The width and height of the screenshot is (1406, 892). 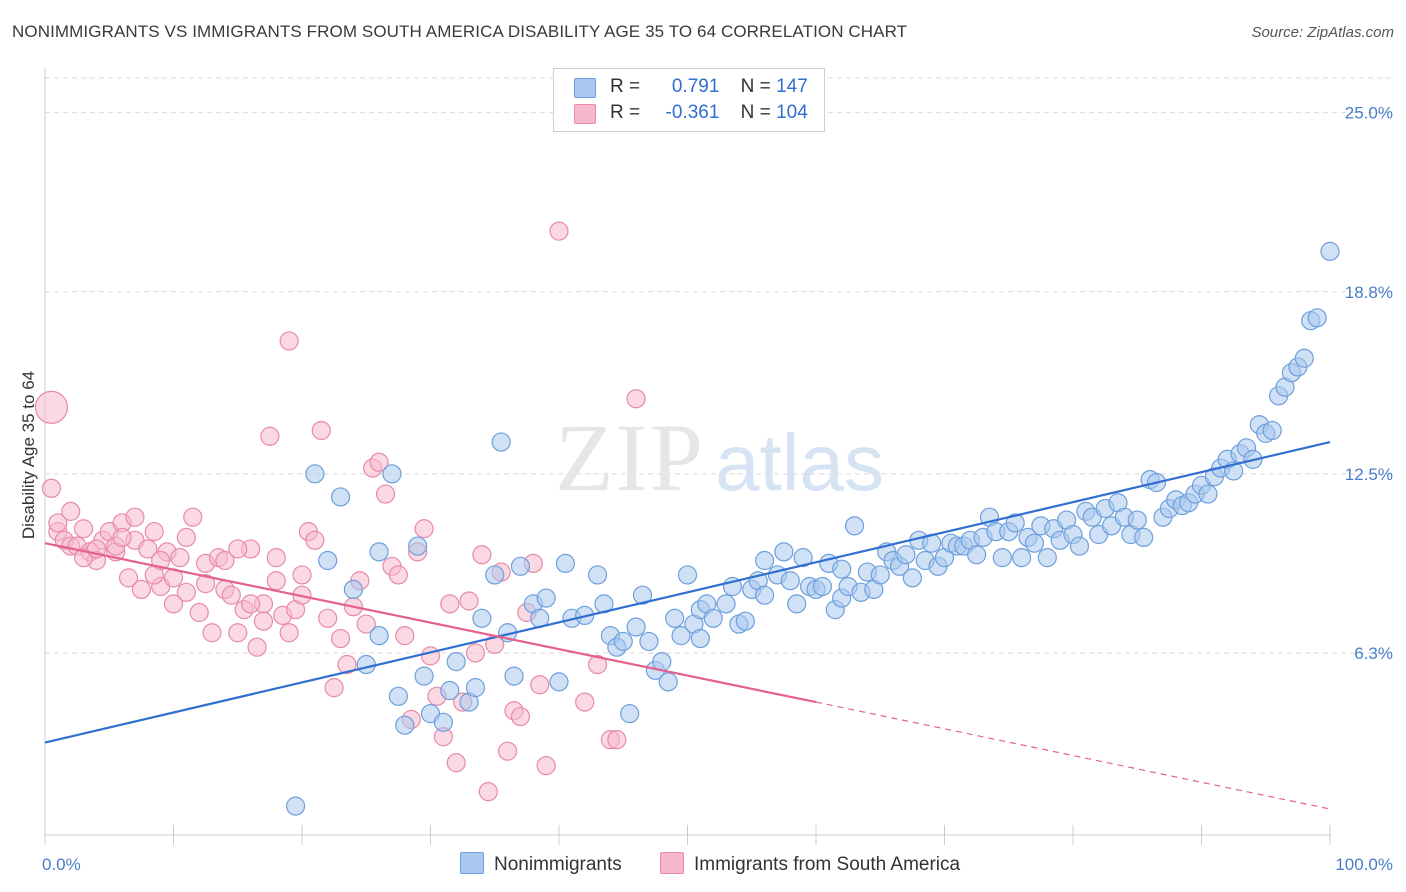 What do you see at coordinates (692, 112) in the screenshot?
I see `legend-r-value: -0.361` at bounding box center [692, 112].